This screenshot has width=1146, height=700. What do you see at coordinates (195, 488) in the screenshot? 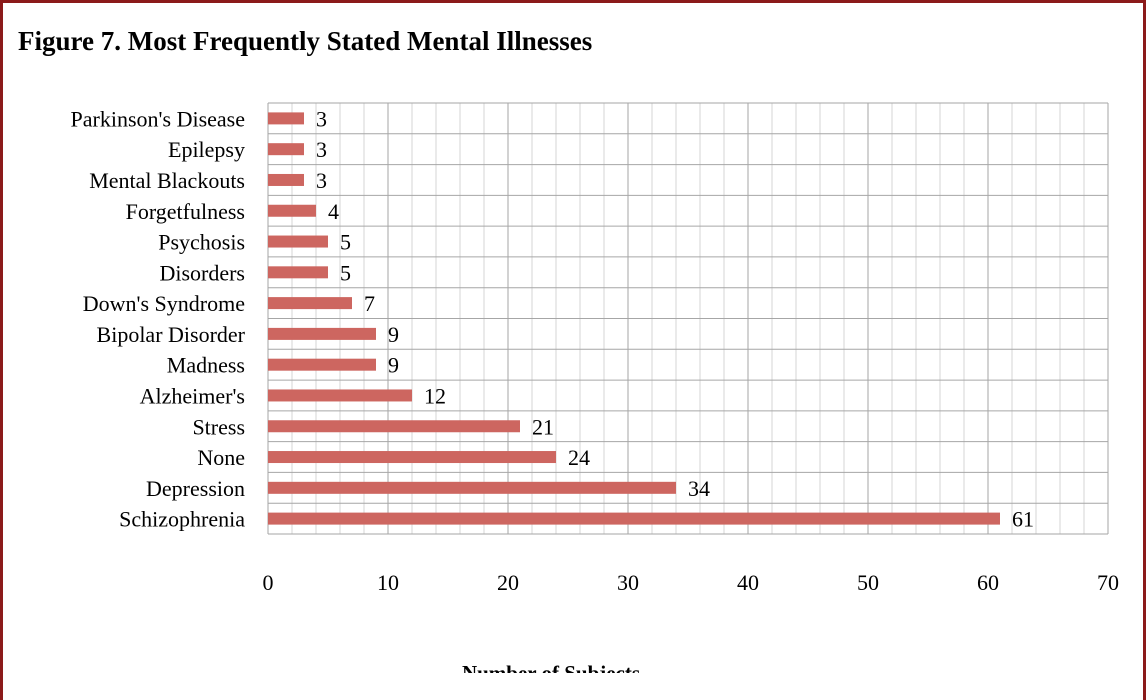
I see `category-label: Depression` at bounding box center [195, 488].